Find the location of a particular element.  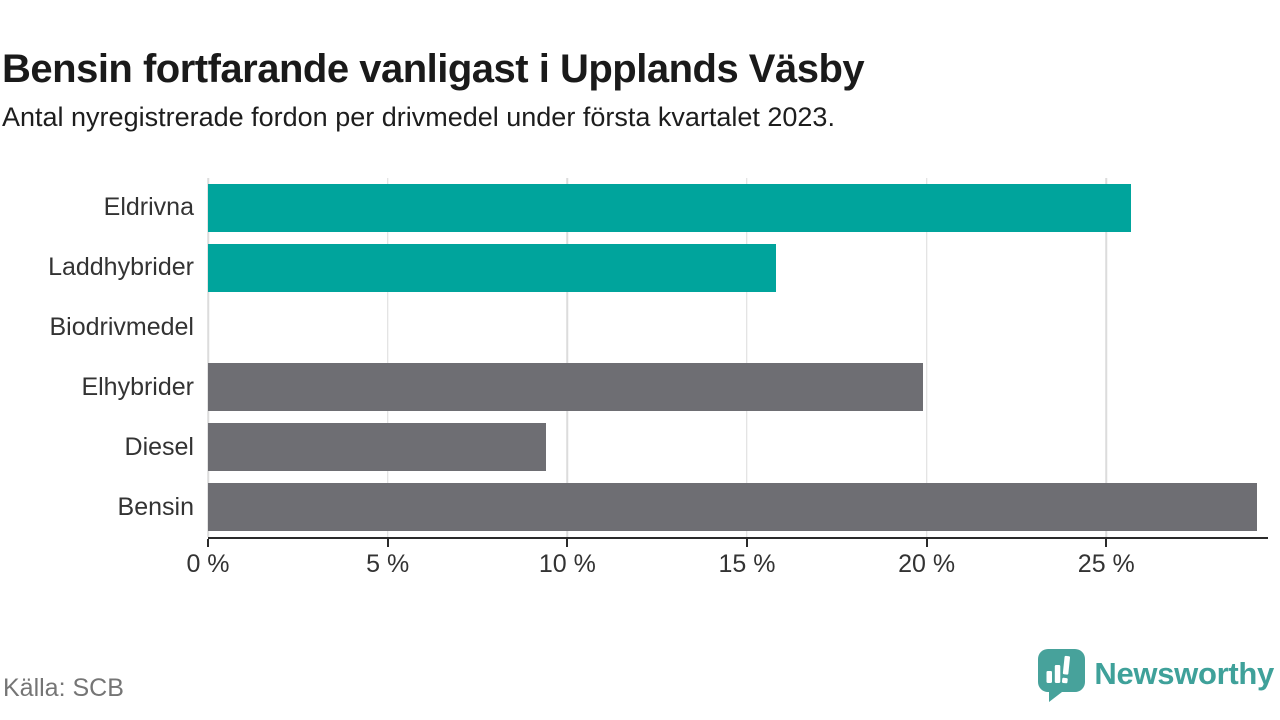

bar-bensin is located at coordinates (733, 507).